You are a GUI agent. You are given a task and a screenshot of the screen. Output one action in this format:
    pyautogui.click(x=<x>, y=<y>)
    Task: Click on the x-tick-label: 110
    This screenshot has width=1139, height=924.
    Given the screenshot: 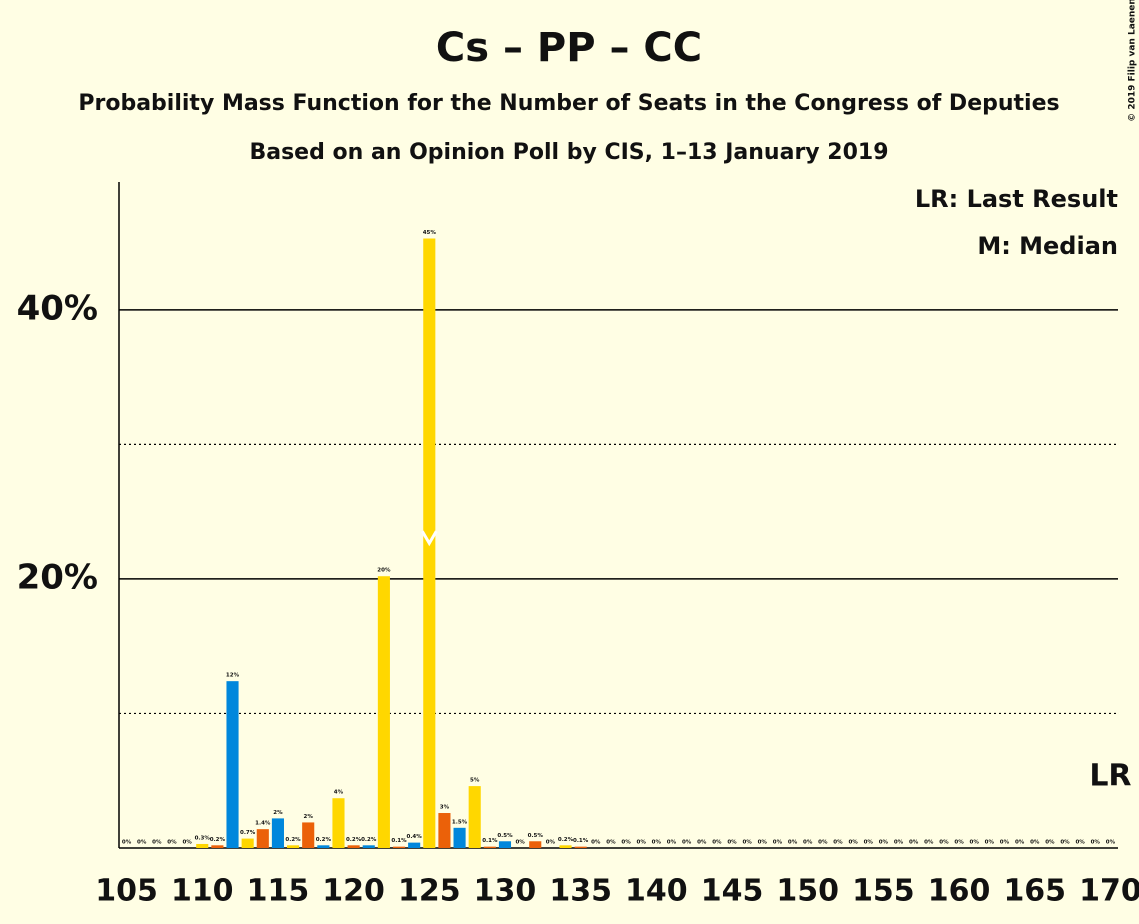 What is the action you would take?
    pyautogui.click(x=202, y=891)
    